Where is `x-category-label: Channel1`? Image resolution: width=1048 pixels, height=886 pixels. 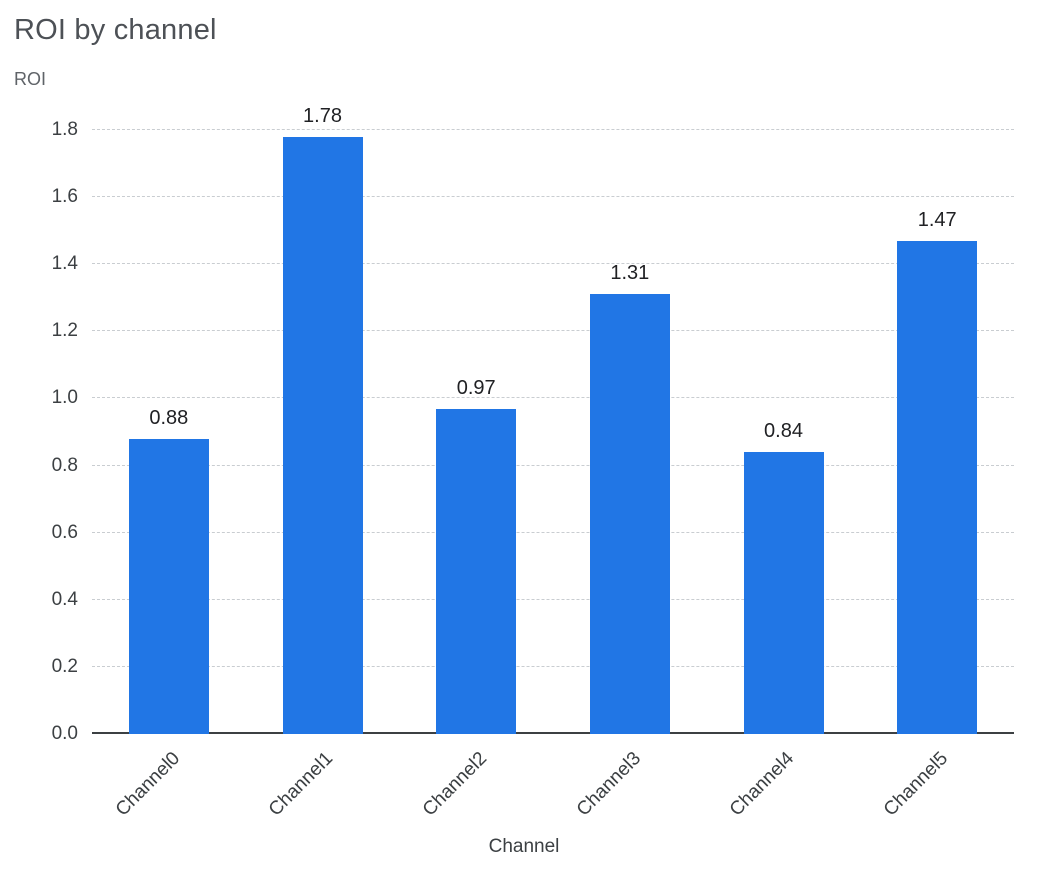
x-category-label: Channel1 is located at coordinates (301, 784).